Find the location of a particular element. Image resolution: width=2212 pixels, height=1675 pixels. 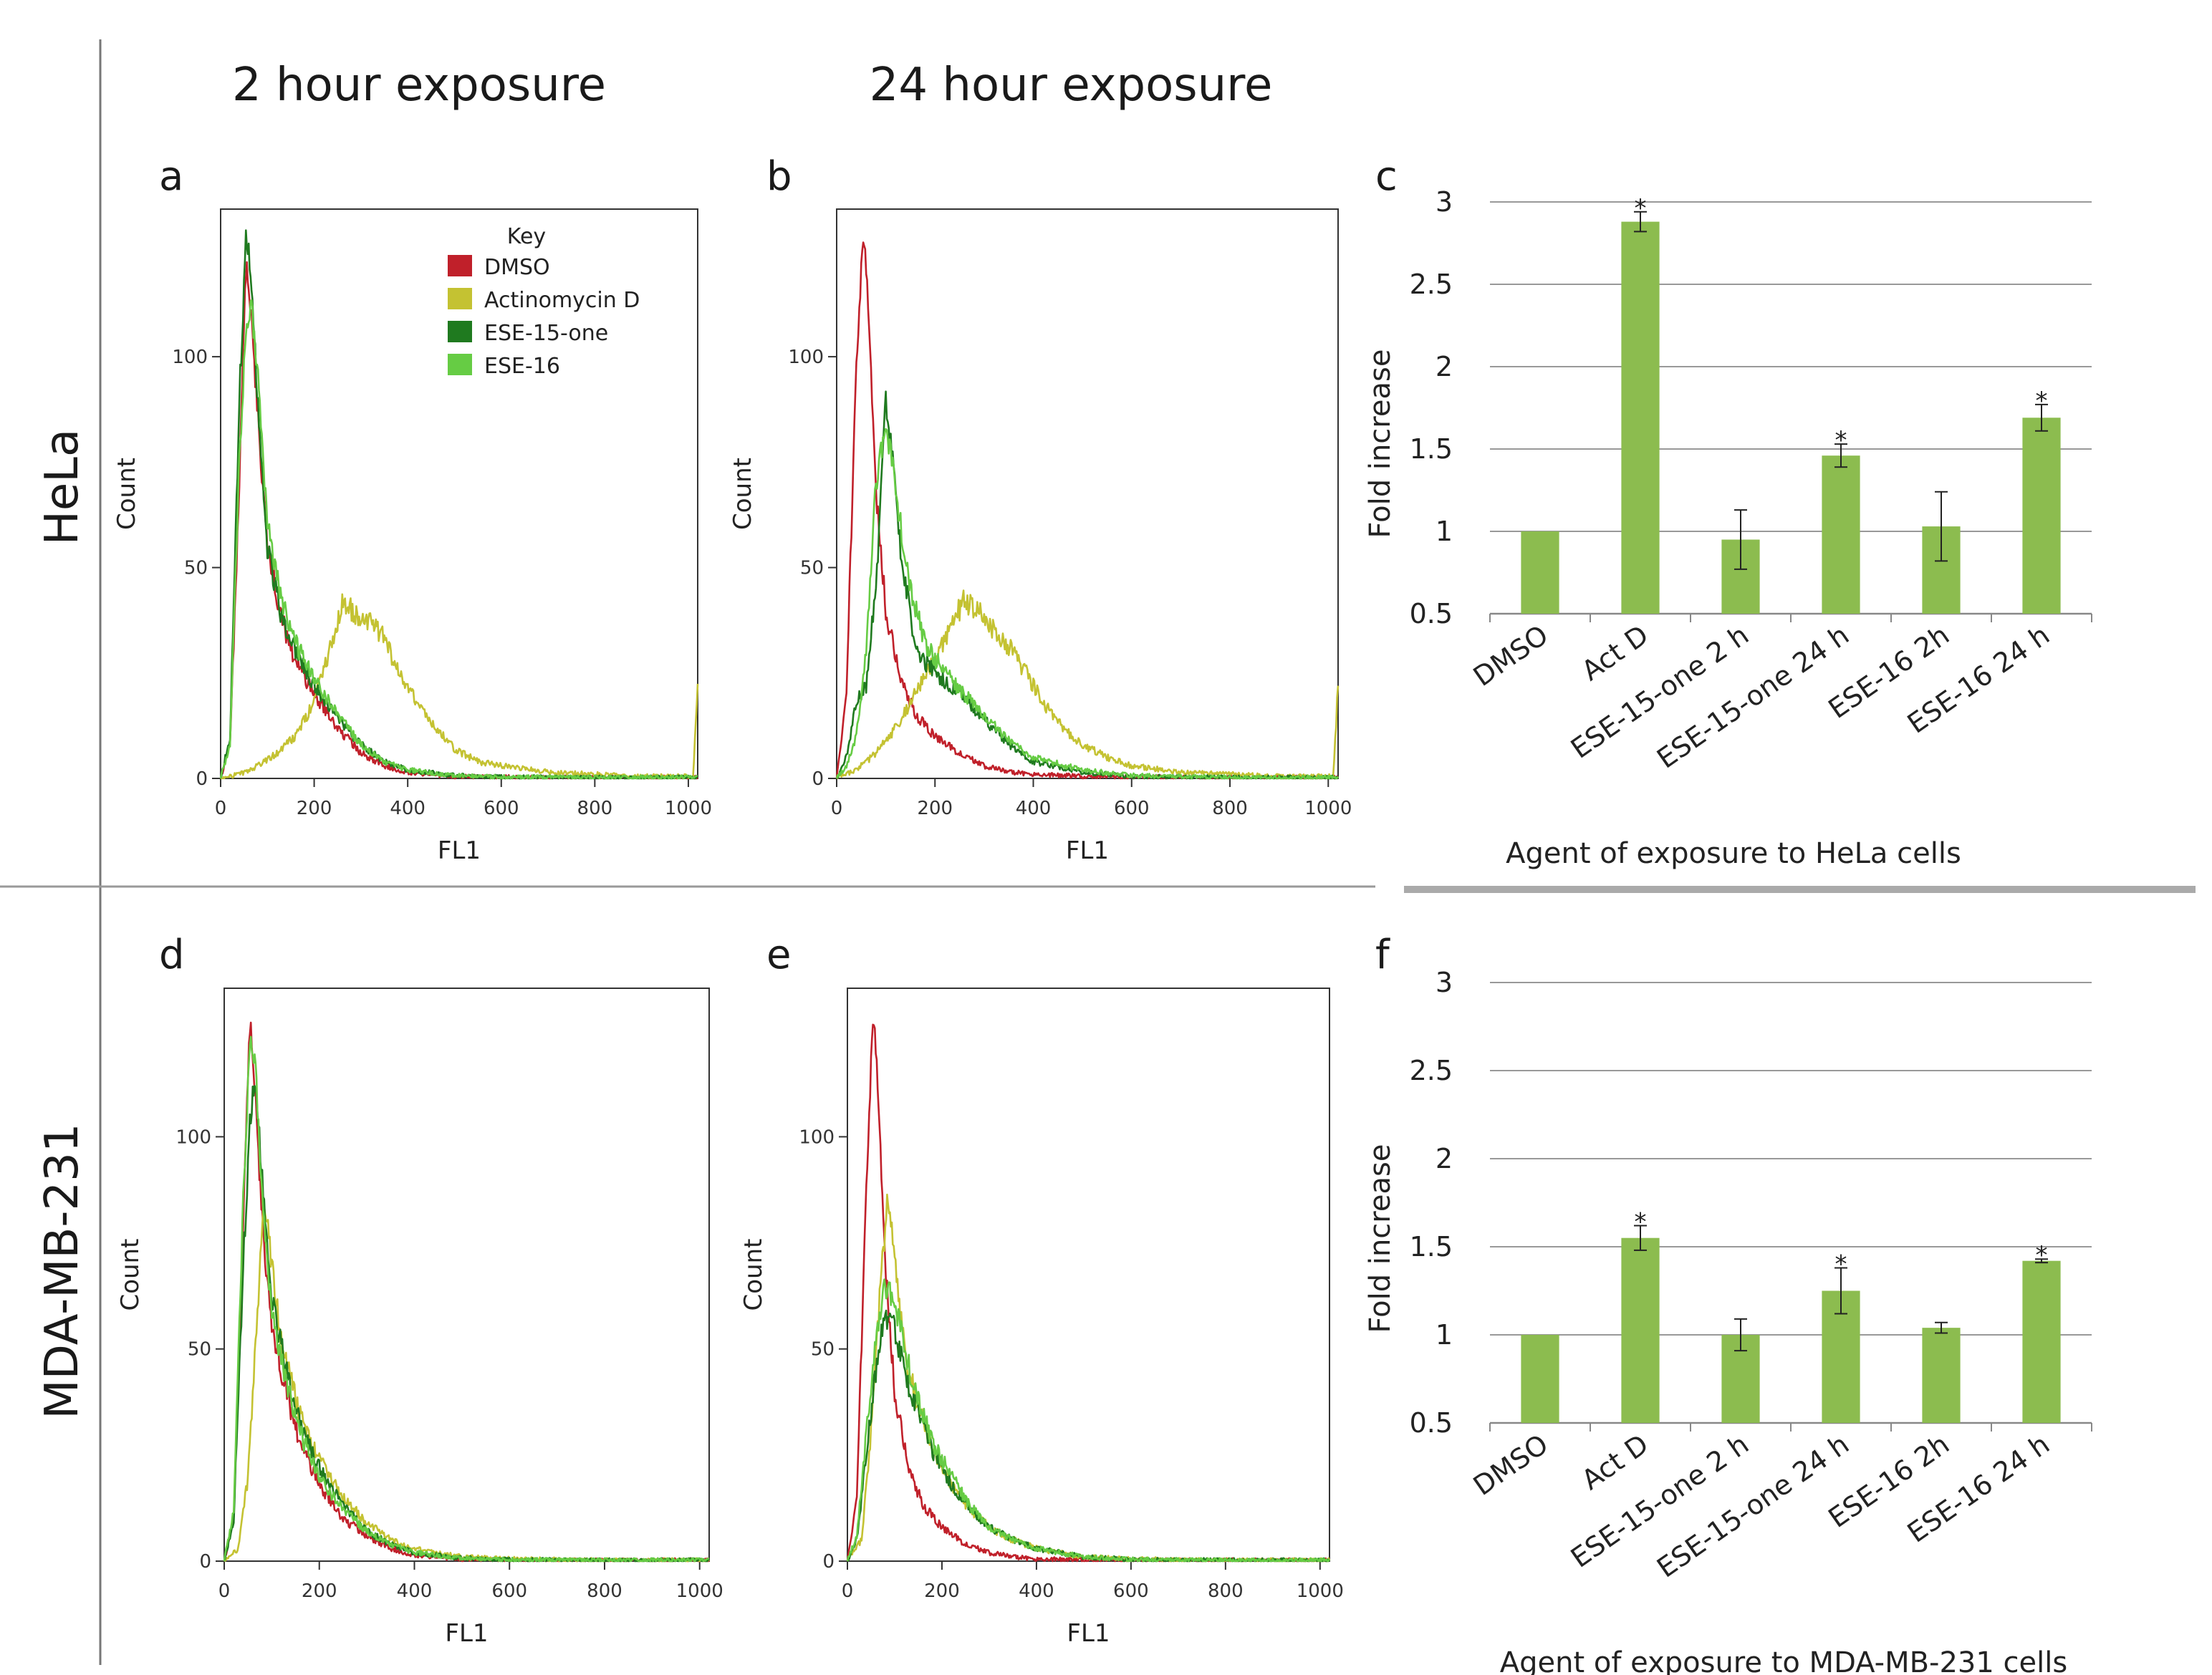

x-axis-label: Agent of exposure to MDA-MB-231 cells is located at coordinates (1783, 1660).